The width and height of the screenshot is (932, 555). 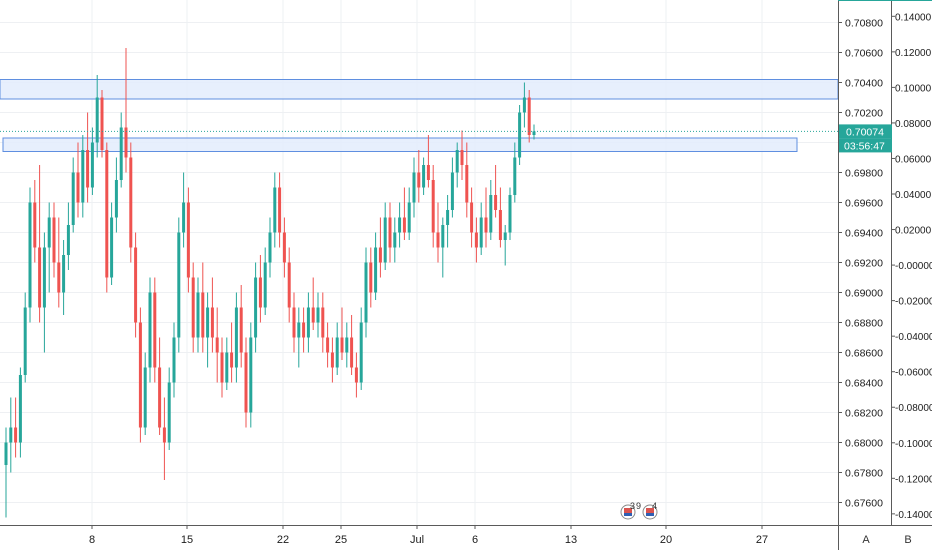 What do you see at coordinates (864, 264) in the screenshot?
I see `price-tick-label: 0.69200` at bounding box center [864, 264].